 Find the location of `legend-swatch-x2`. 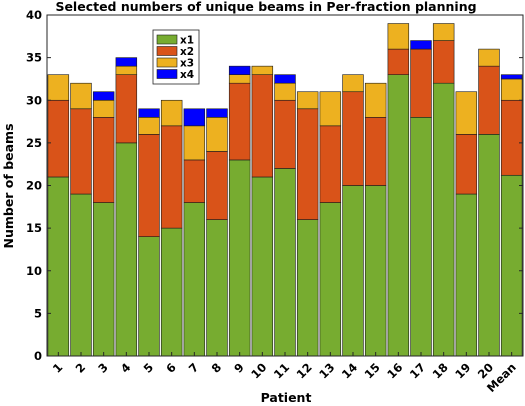

legend-swatch-x2 is located at coordinates (167, 51).